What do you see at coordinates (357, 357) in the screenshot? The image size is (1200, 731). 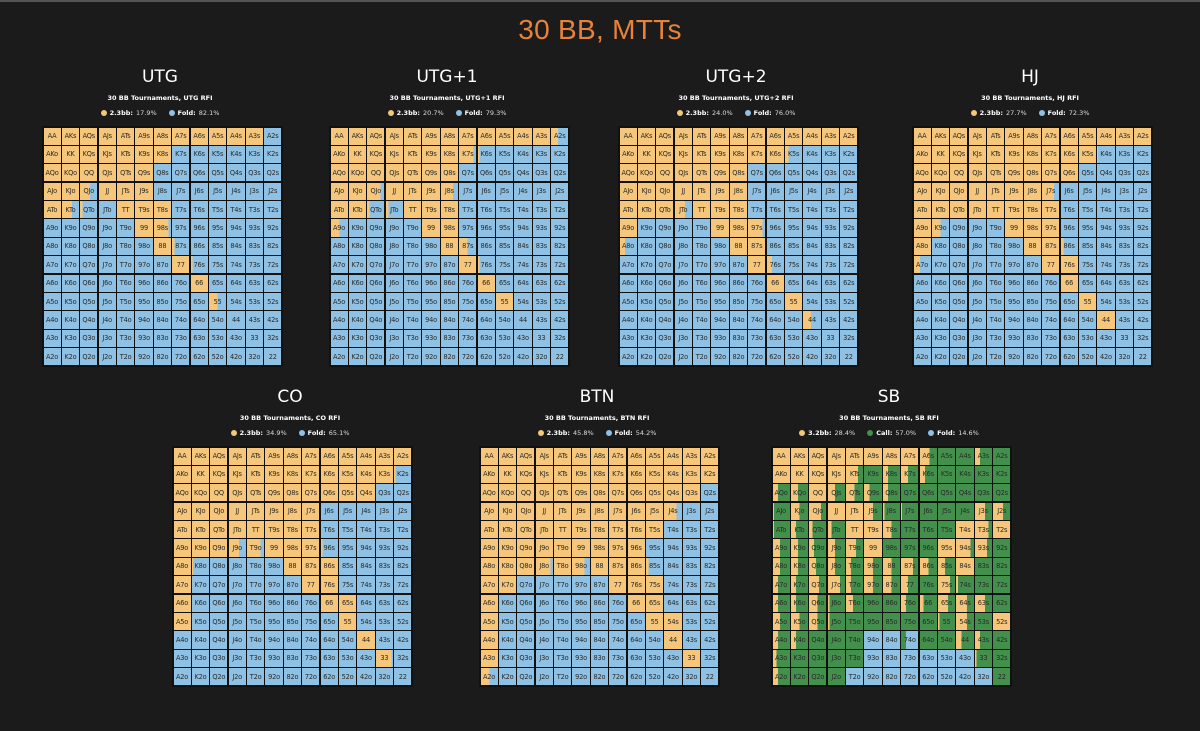 I see `hand-cell: K2o` at bounding box center [357, 357].